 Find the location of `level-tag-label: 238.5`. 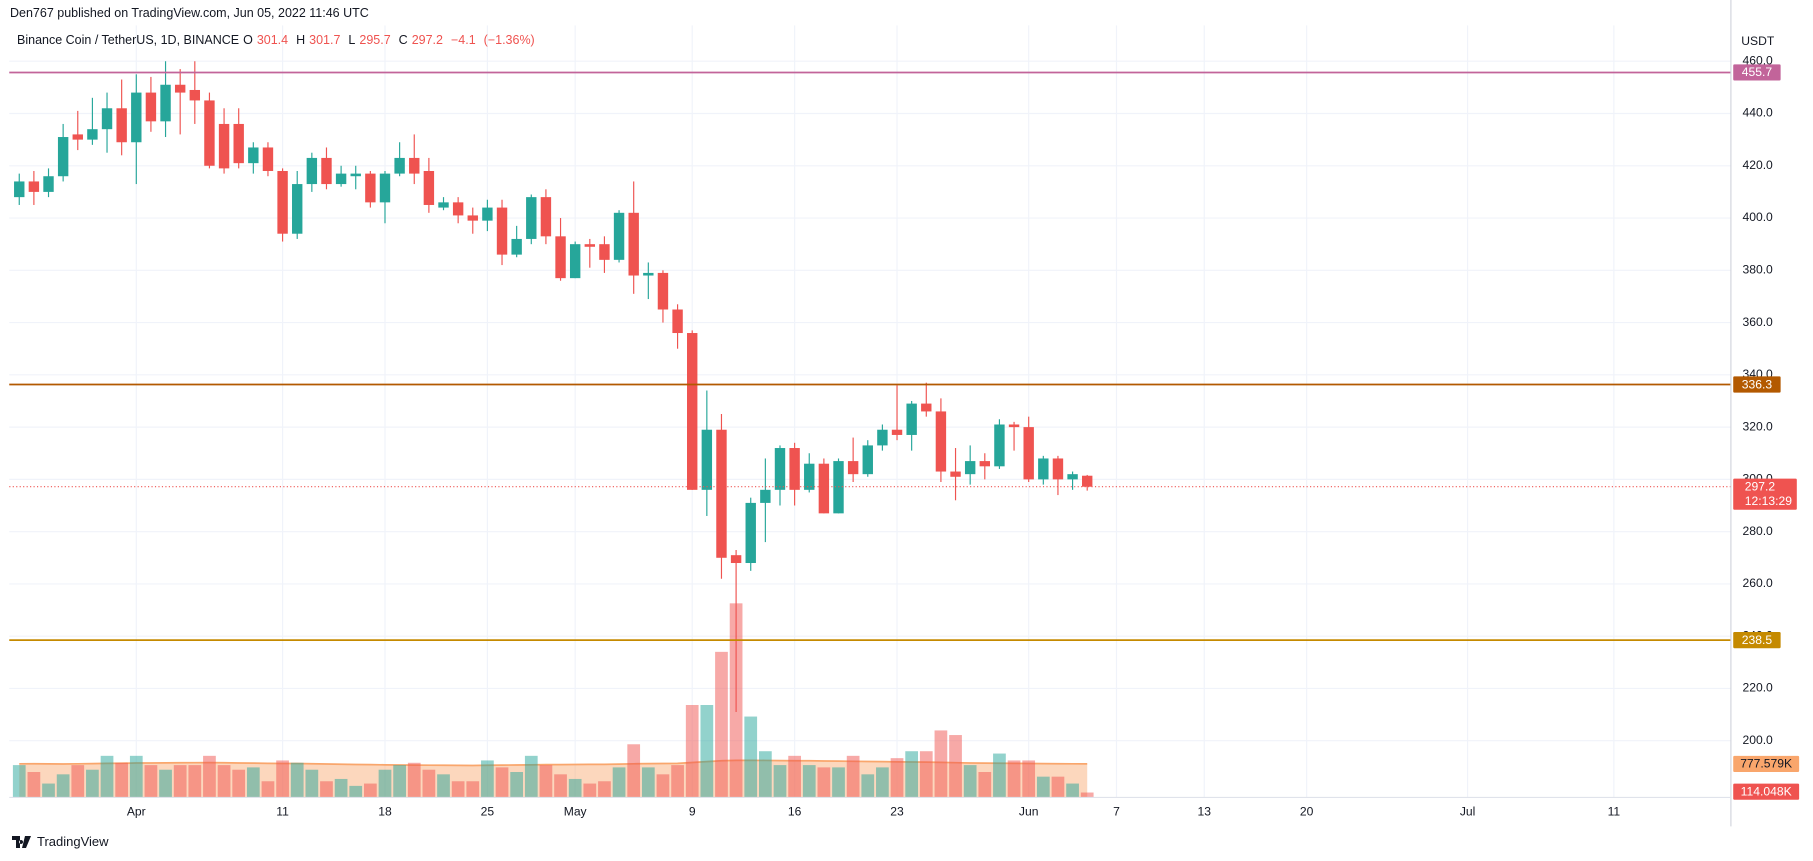

level-tag-label: 238.5 is located at coordinates (1757, 640).